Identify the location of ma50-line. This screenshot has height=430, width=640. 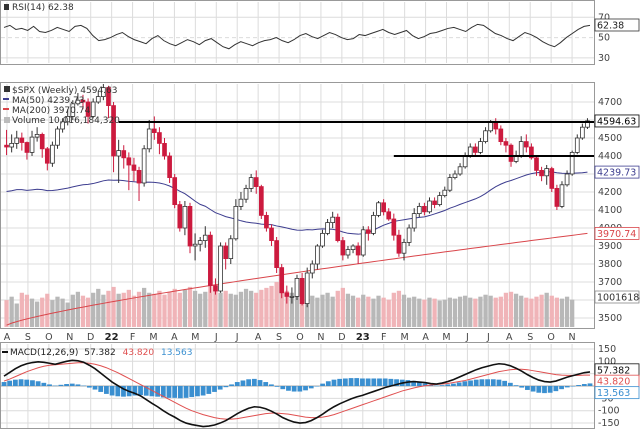
(297, 203).